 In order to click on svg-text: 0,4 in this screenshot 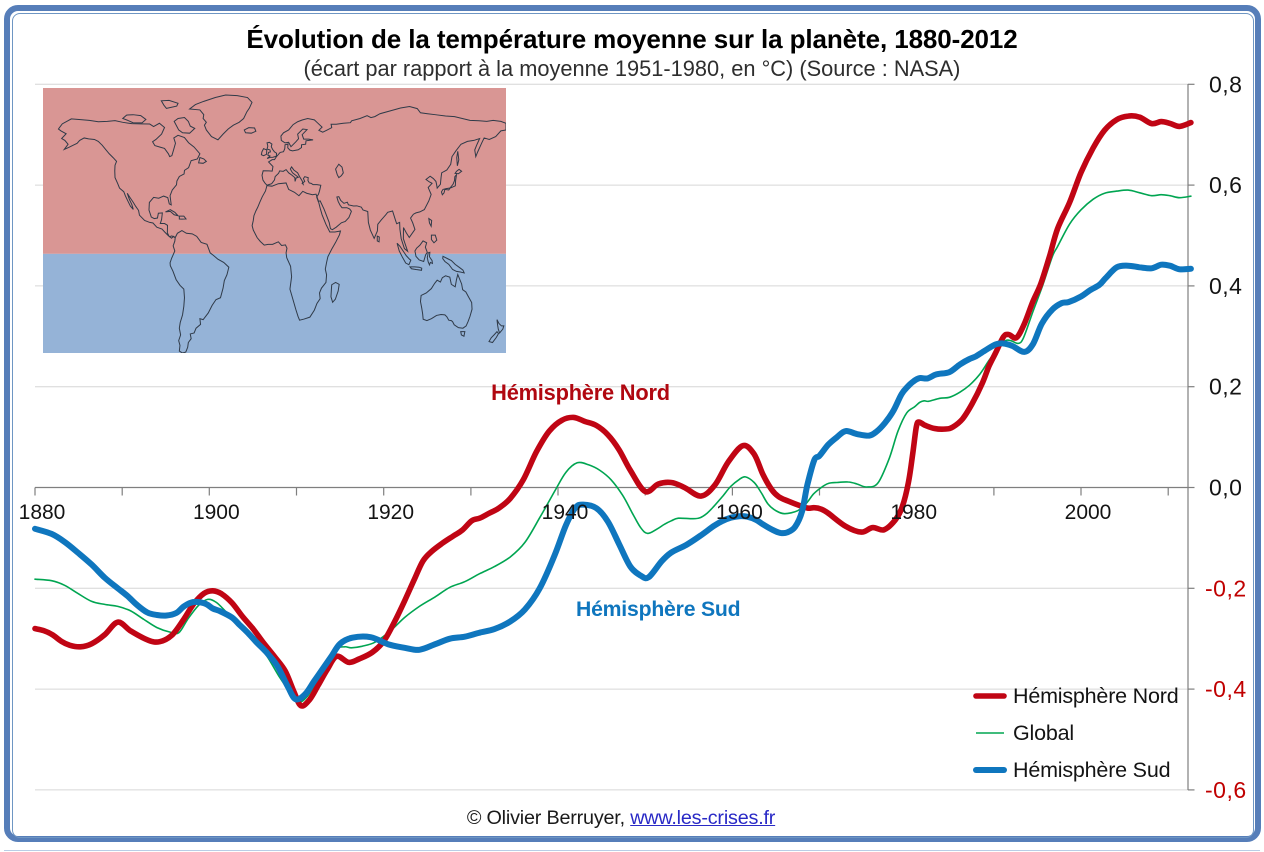, I will do `click(1225, 286)`.